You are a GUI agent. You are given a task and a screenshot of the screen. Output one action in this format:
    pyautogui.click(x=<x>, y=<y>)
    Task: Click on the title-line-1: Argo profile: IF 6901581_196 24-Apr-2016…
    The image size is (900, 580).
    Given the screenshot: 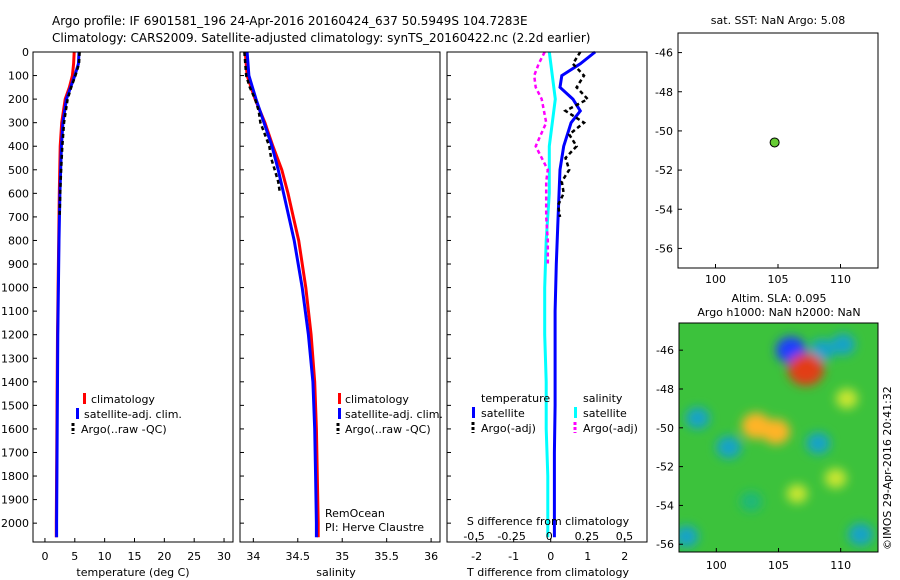 What is the action you would take?
    pyautogui.click(x=290, y=21)
    